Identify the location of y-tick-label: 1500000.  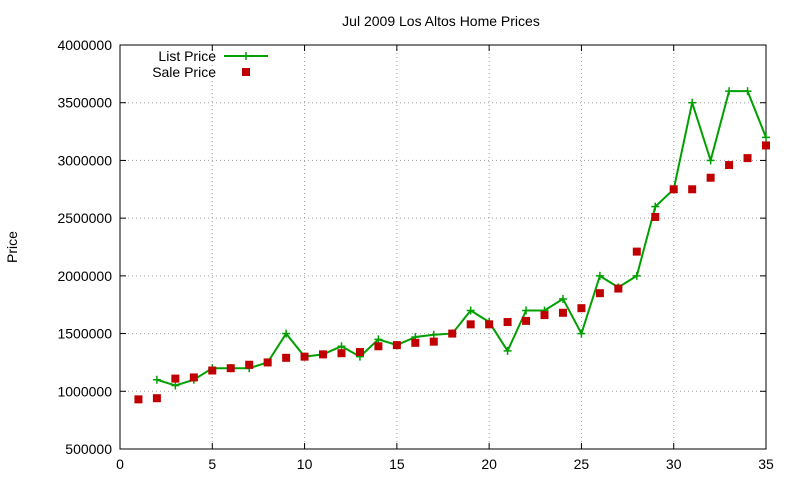
(84, 334).